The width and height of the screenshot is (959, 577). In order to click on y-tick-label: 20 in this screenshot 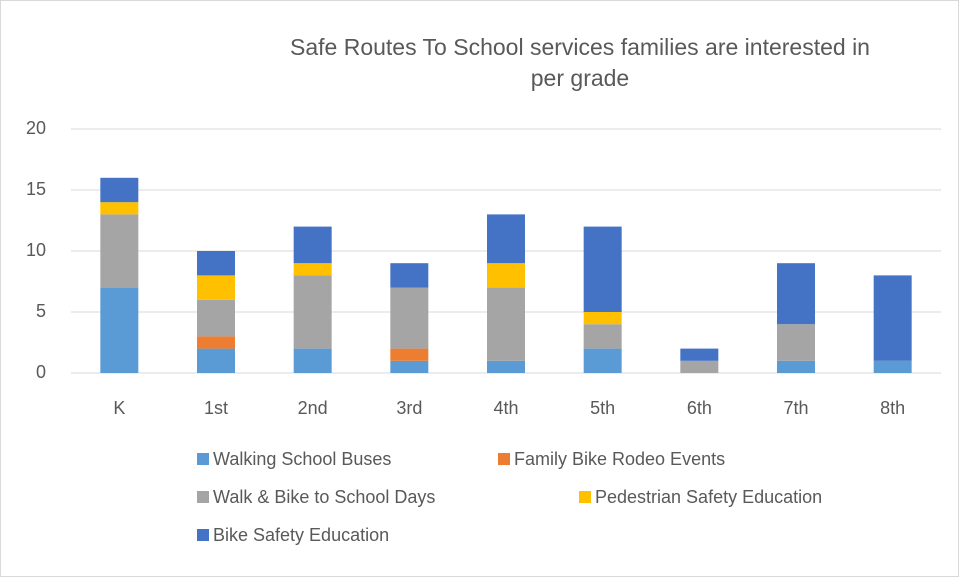, I will do `click(36, 128)`.